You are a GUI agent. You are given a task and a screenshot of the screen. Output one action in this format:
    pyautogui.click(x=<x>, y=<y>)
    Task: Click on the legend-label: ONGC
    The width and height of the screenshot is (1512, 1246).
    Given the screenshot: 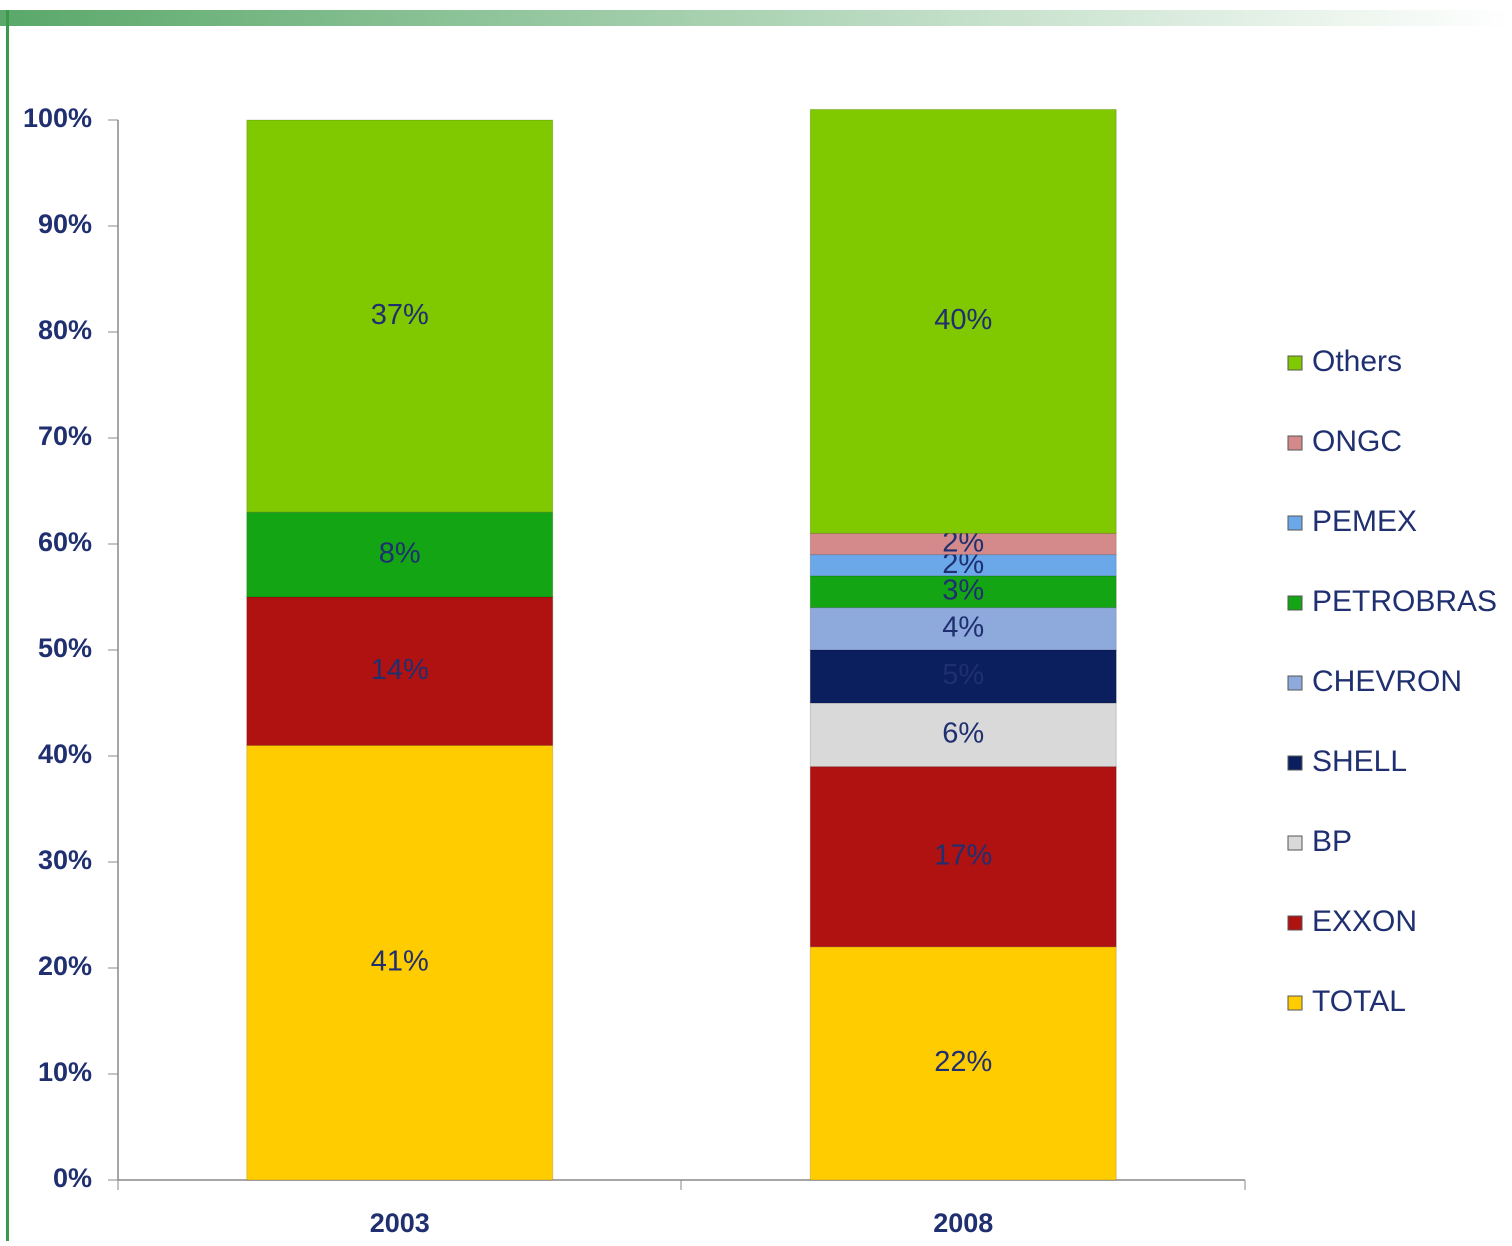 What is the action you would take?
    pyautogui.click(x=1357, y=441)
    